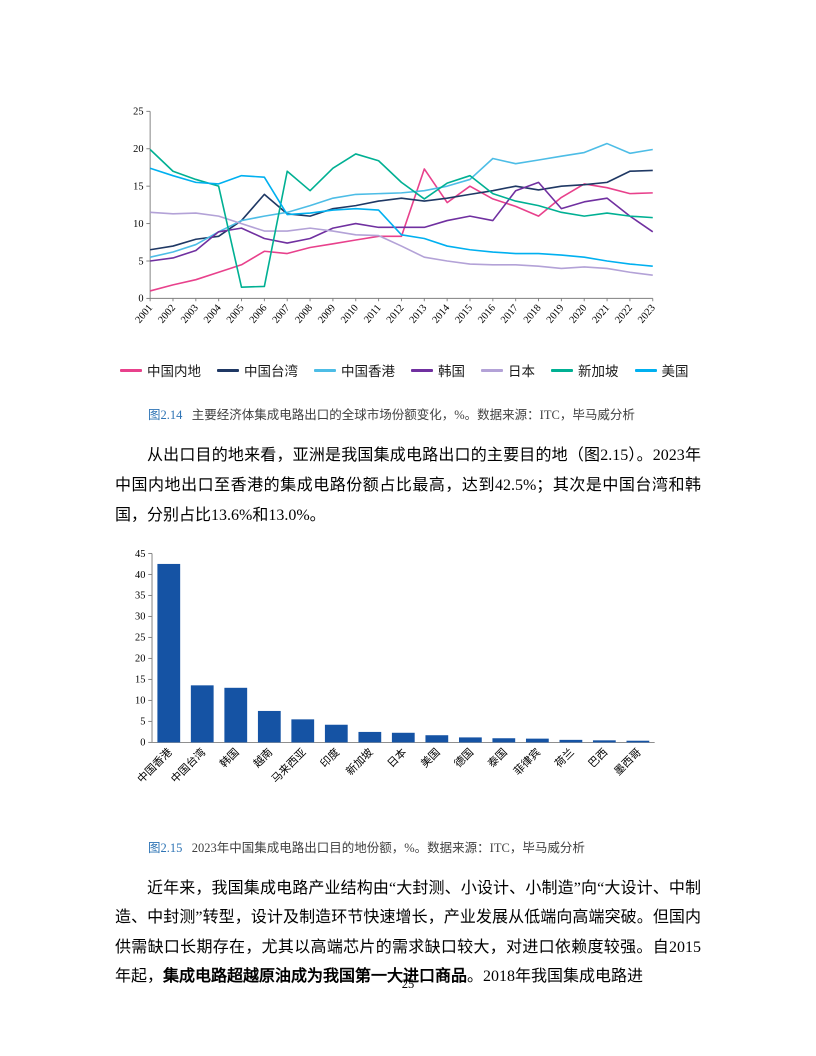 Image resolution: width=816 pixels, height=1056 pixels. I want to click on legend-label: 中国内地, so click(174, 372).